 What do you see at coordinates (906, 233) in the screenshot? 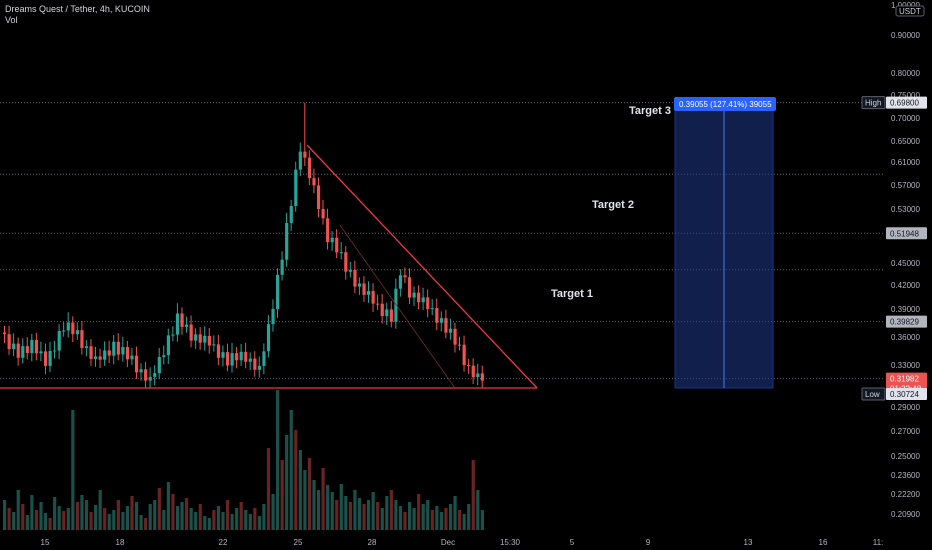
I see `marker-price-tag: 0.51948` at bounding box center [906, 233].